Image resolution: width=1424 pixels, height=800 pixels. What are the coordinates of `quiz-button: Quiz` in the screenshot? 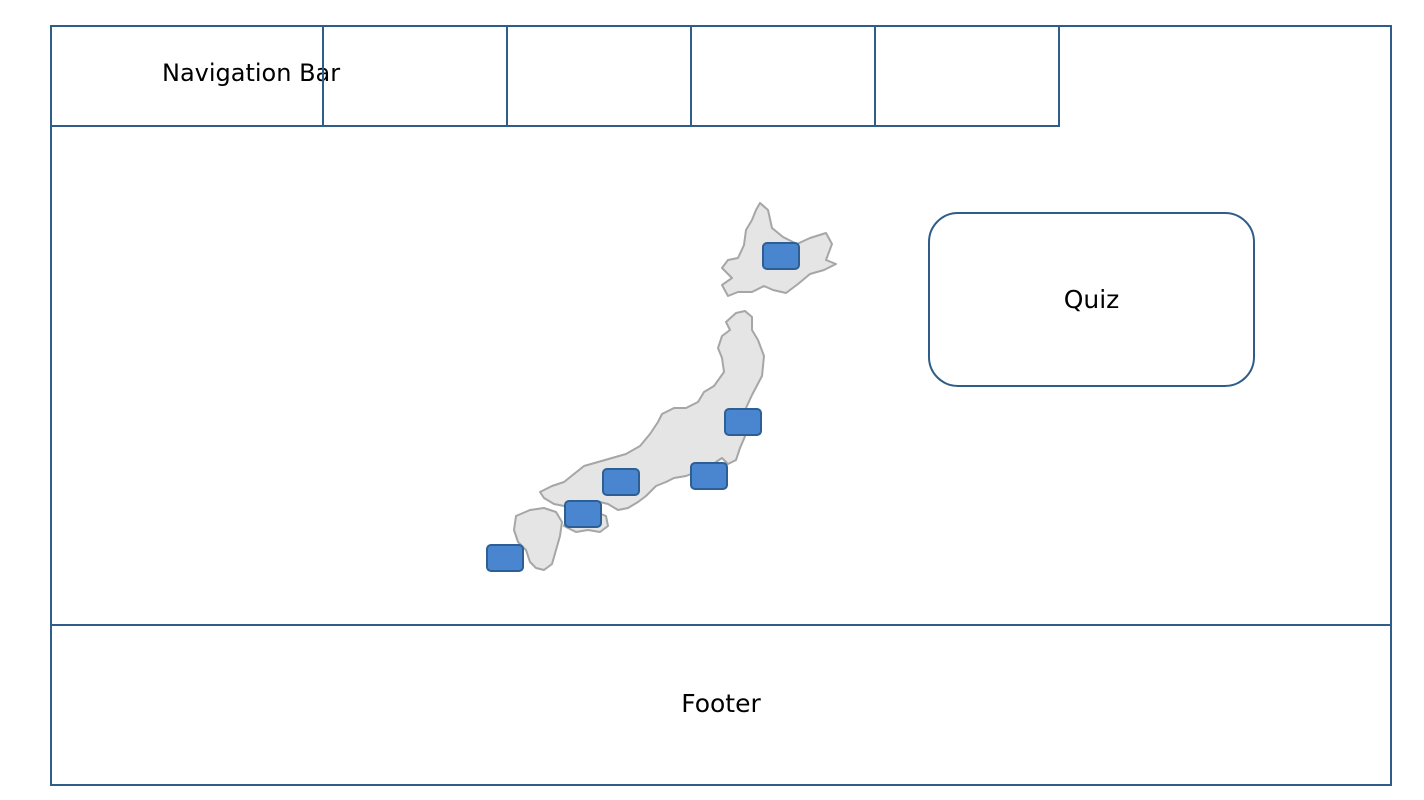 It's located at (1091, 299).